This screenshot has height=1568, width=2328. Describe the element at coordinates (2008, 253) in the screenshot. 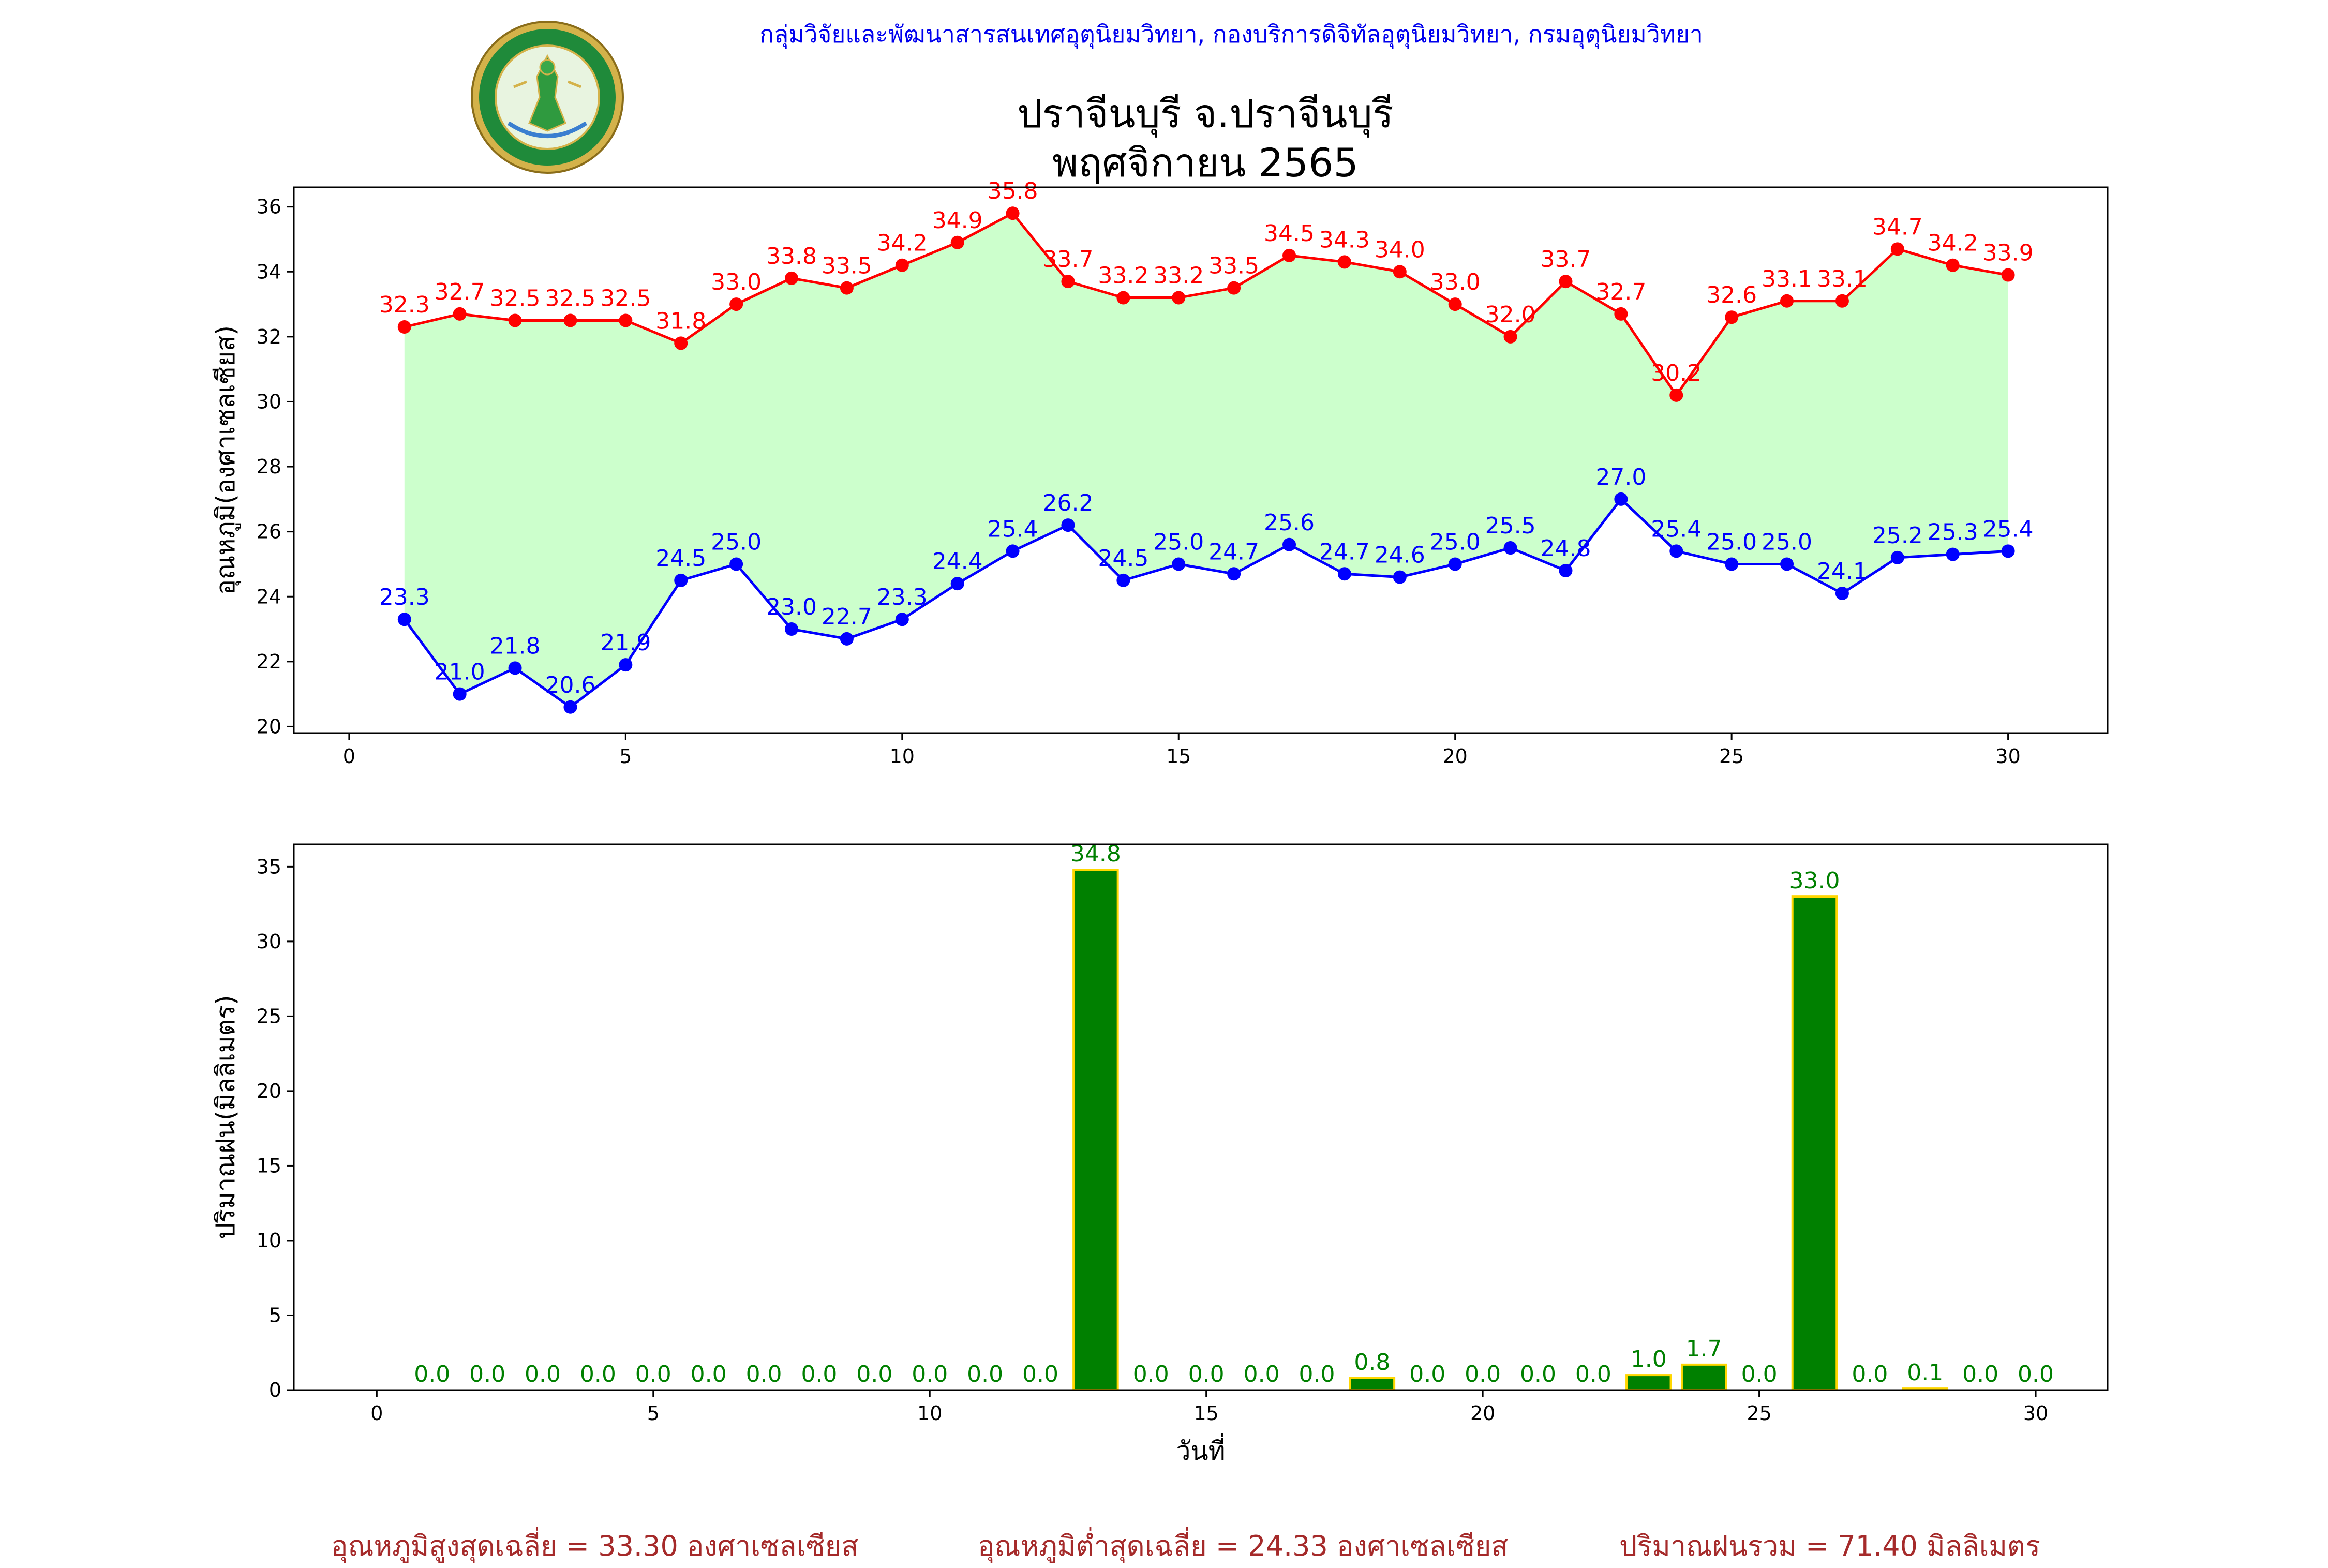

I see `temp-max-data-label: 33.9` at that location.